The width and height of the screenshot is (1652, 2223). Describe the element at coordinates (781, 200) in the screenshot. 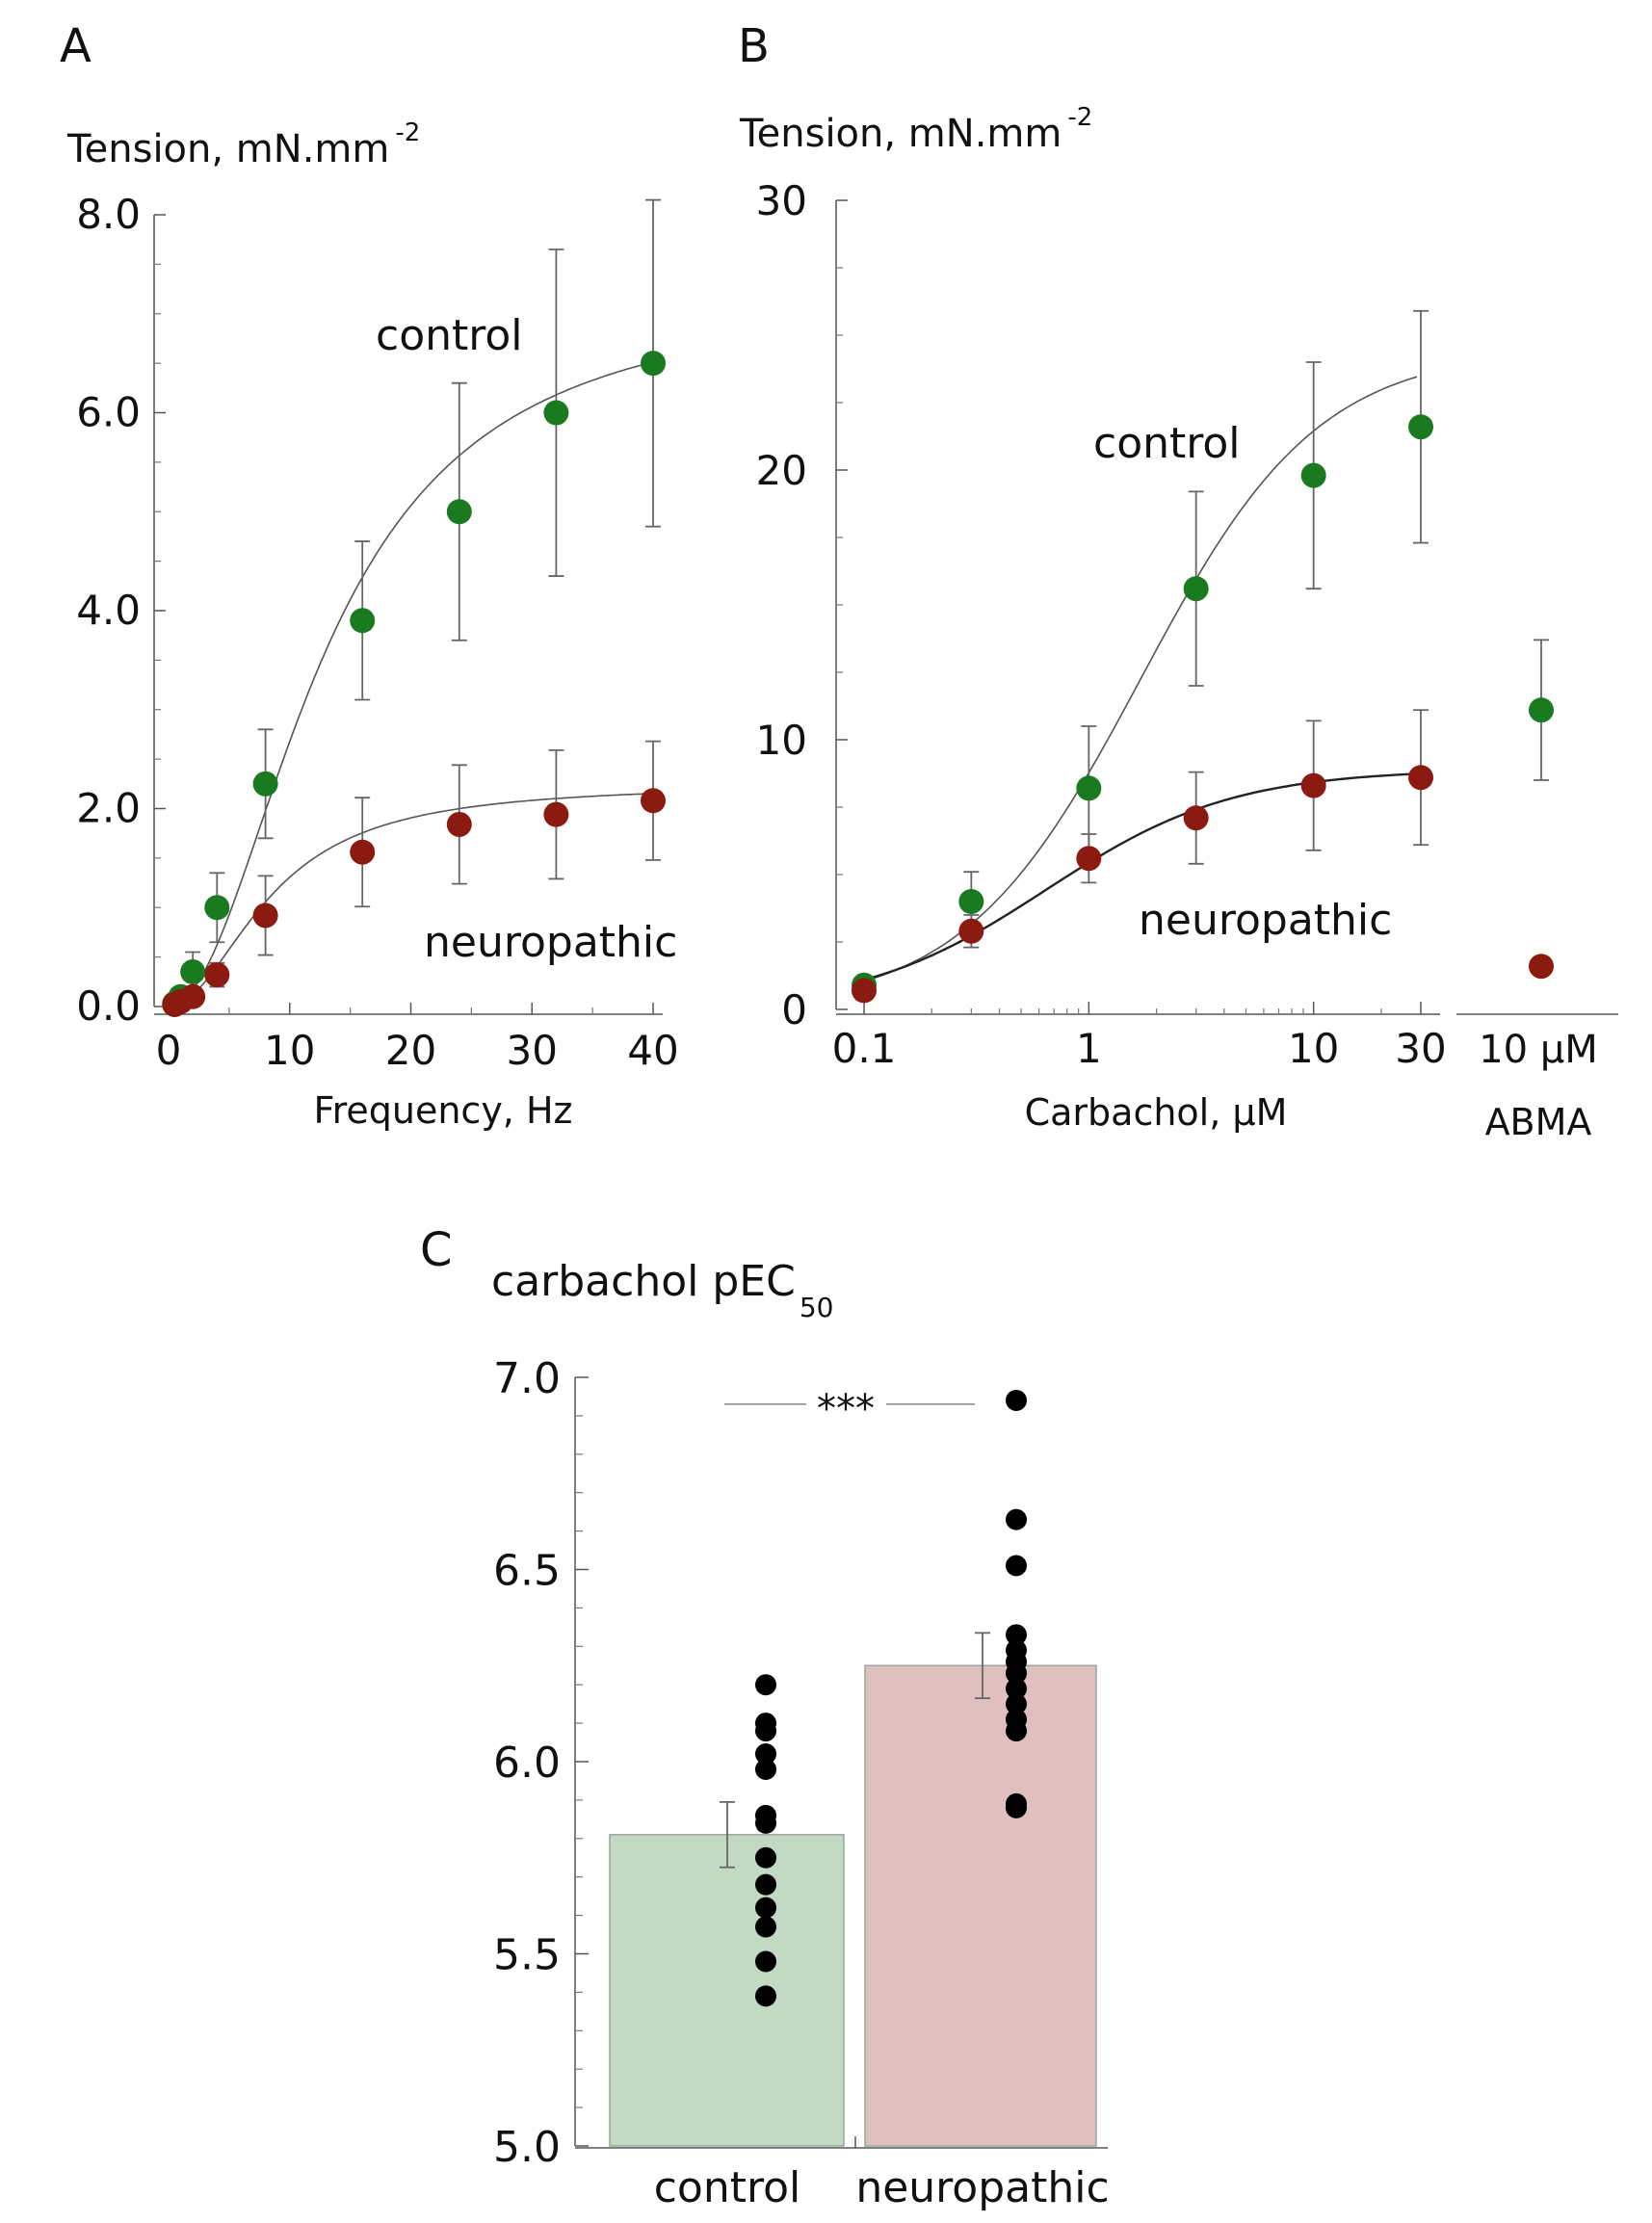

I see `y-tick-label: 30` at that location.